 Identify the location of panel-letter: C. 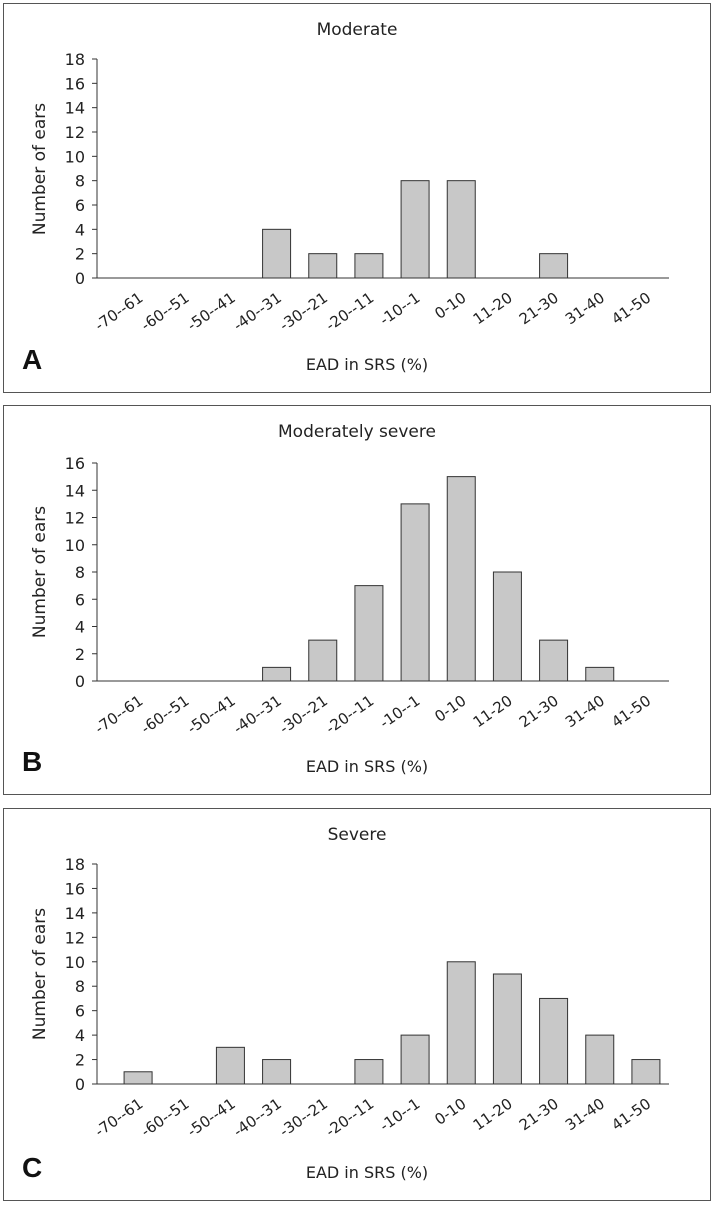
(32, 1167).